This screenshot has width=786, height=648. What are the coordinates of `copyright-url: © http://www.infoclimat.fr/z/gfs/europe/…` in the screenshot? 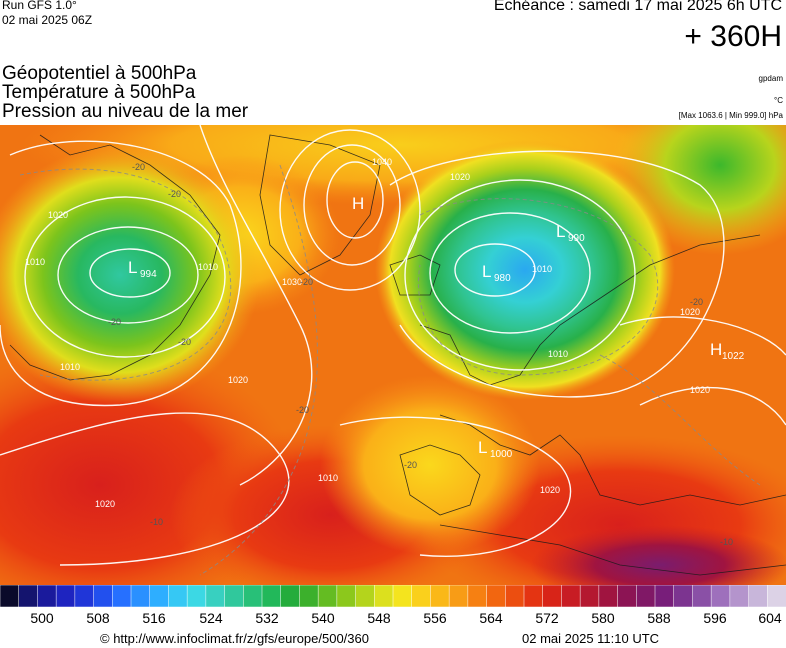 It's located at (234, 638).